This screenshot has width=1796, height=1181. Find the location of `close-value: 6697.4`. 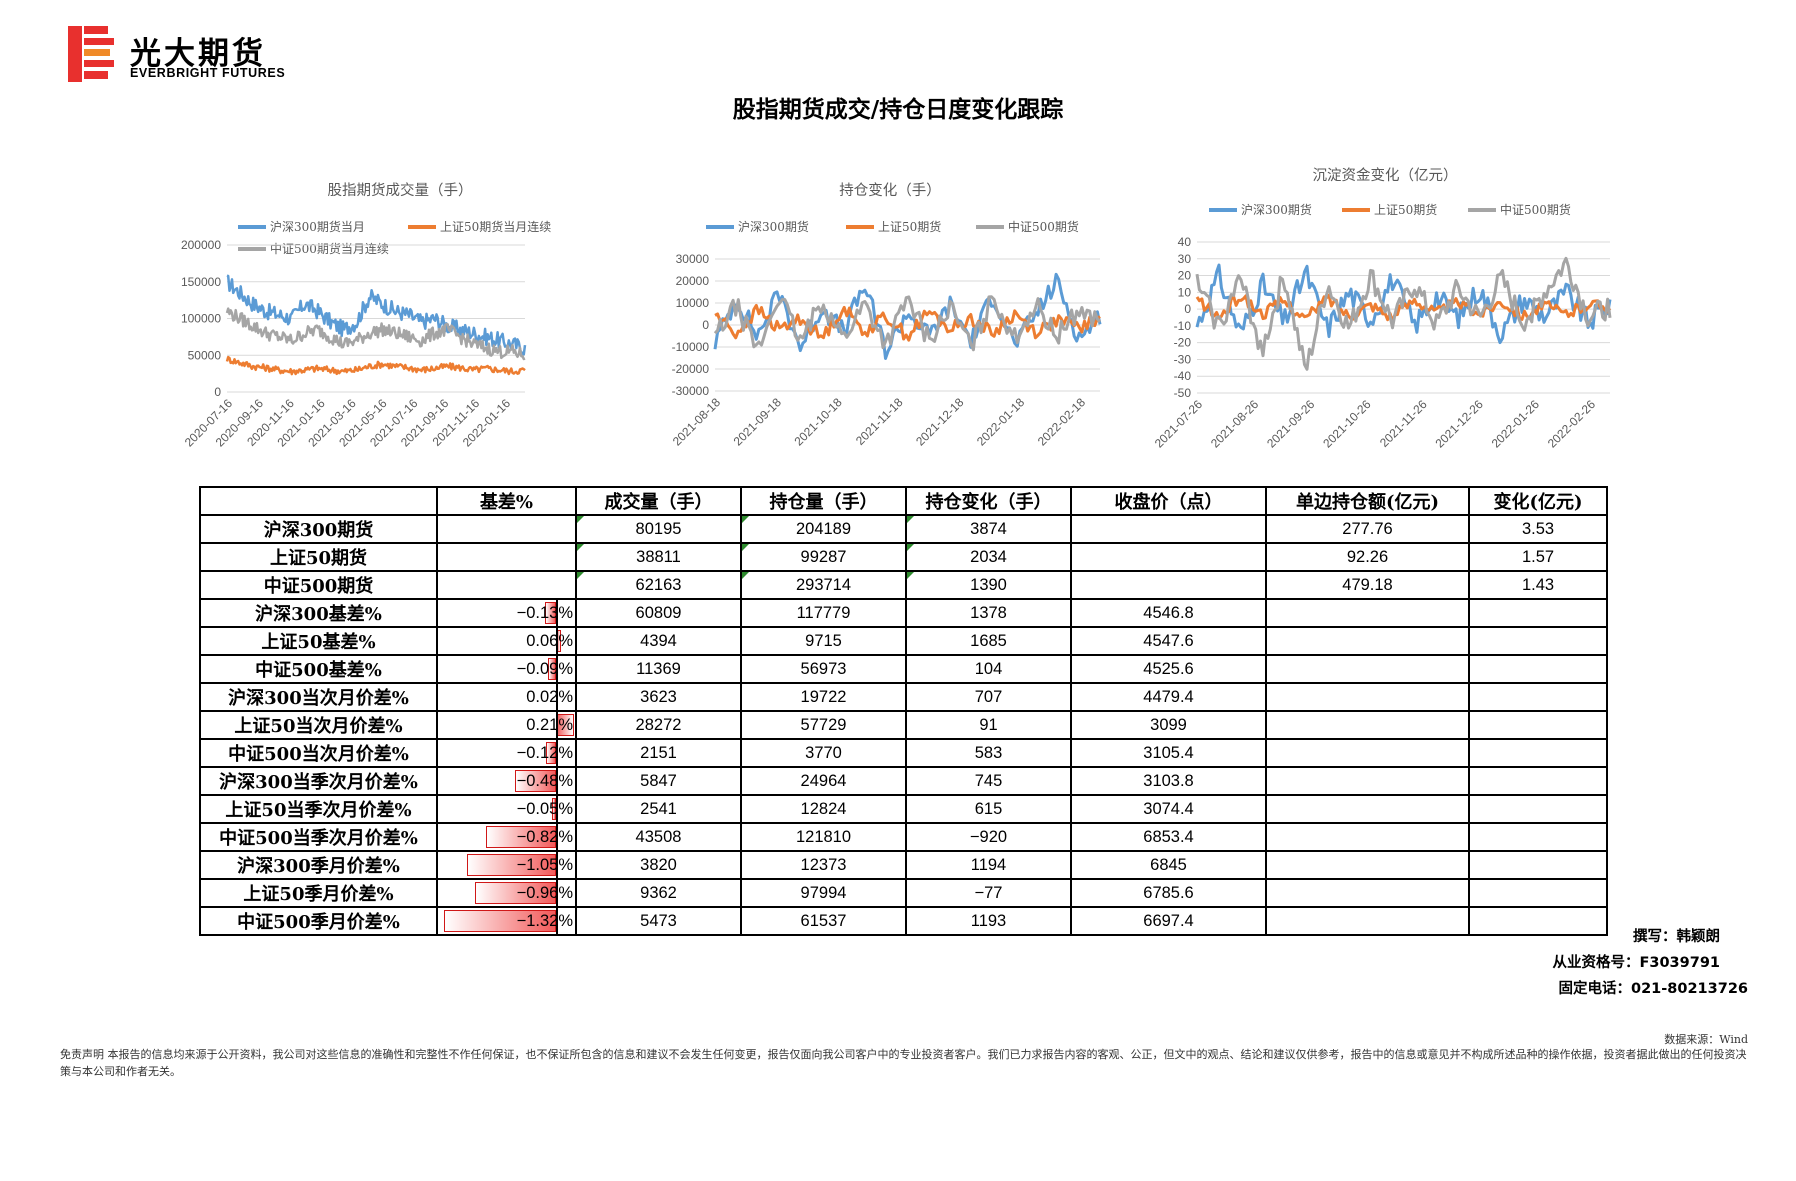

close-value: 6697.4 is located at coordinates (1168, 920).